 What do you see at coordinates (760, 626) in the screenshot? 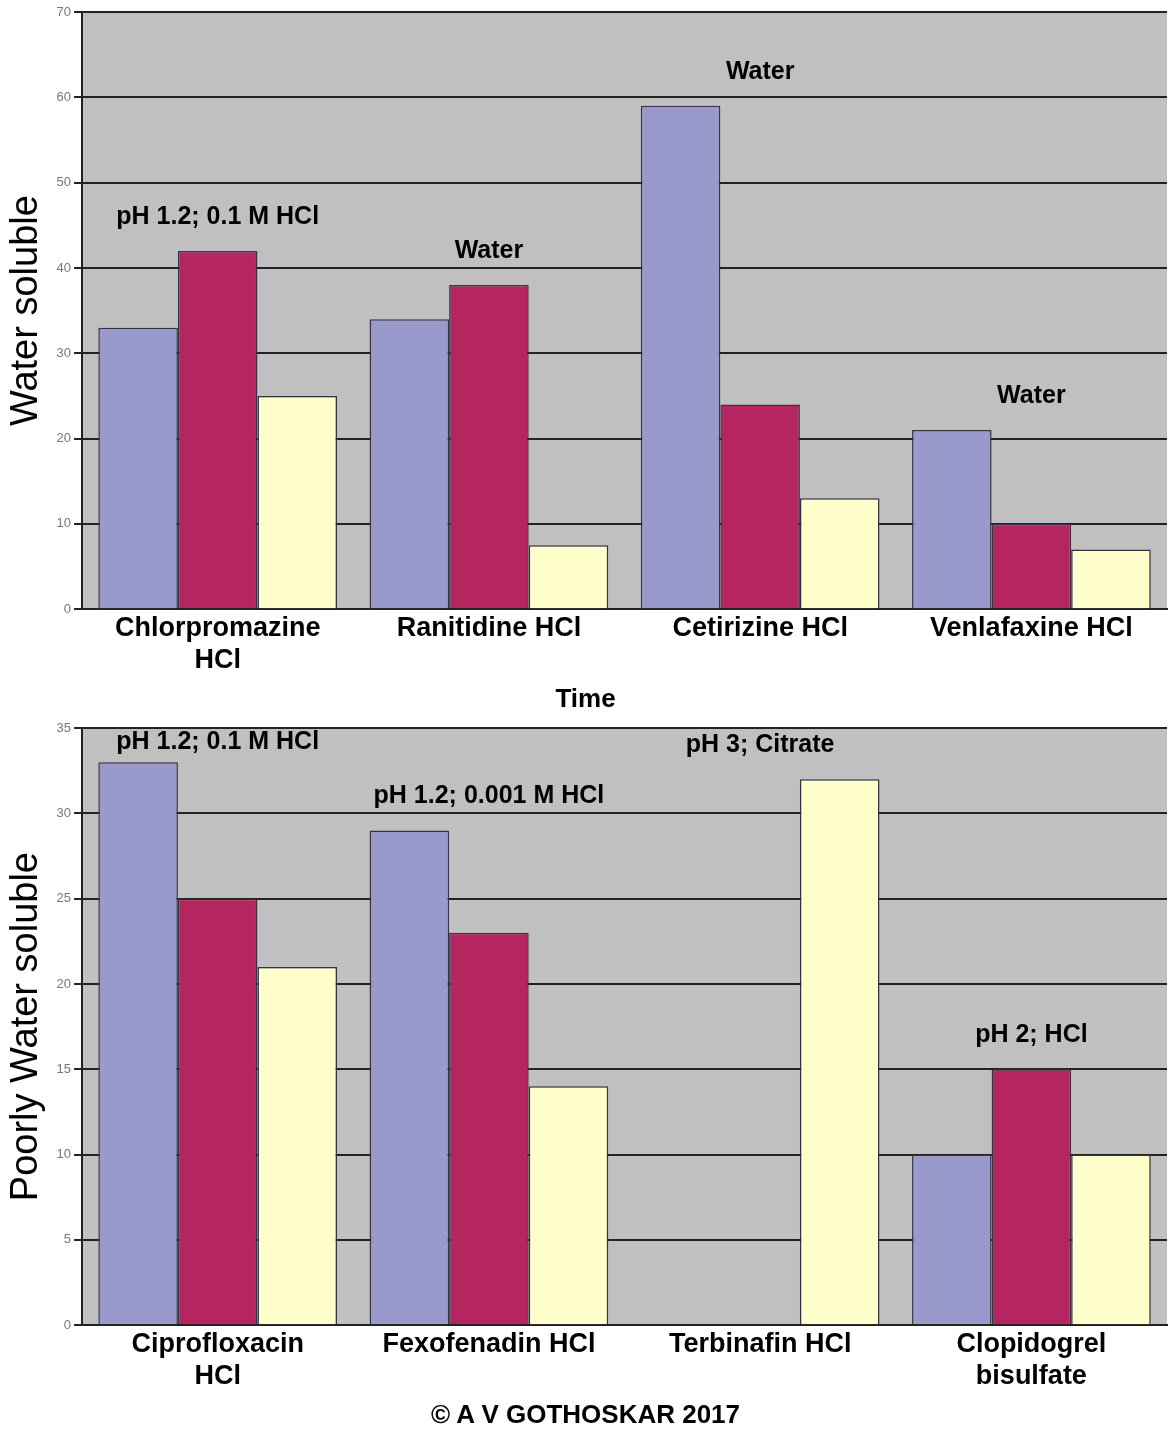
I see `x-tick-label: Cetirizine HCl` at bounding box center [760, 626].